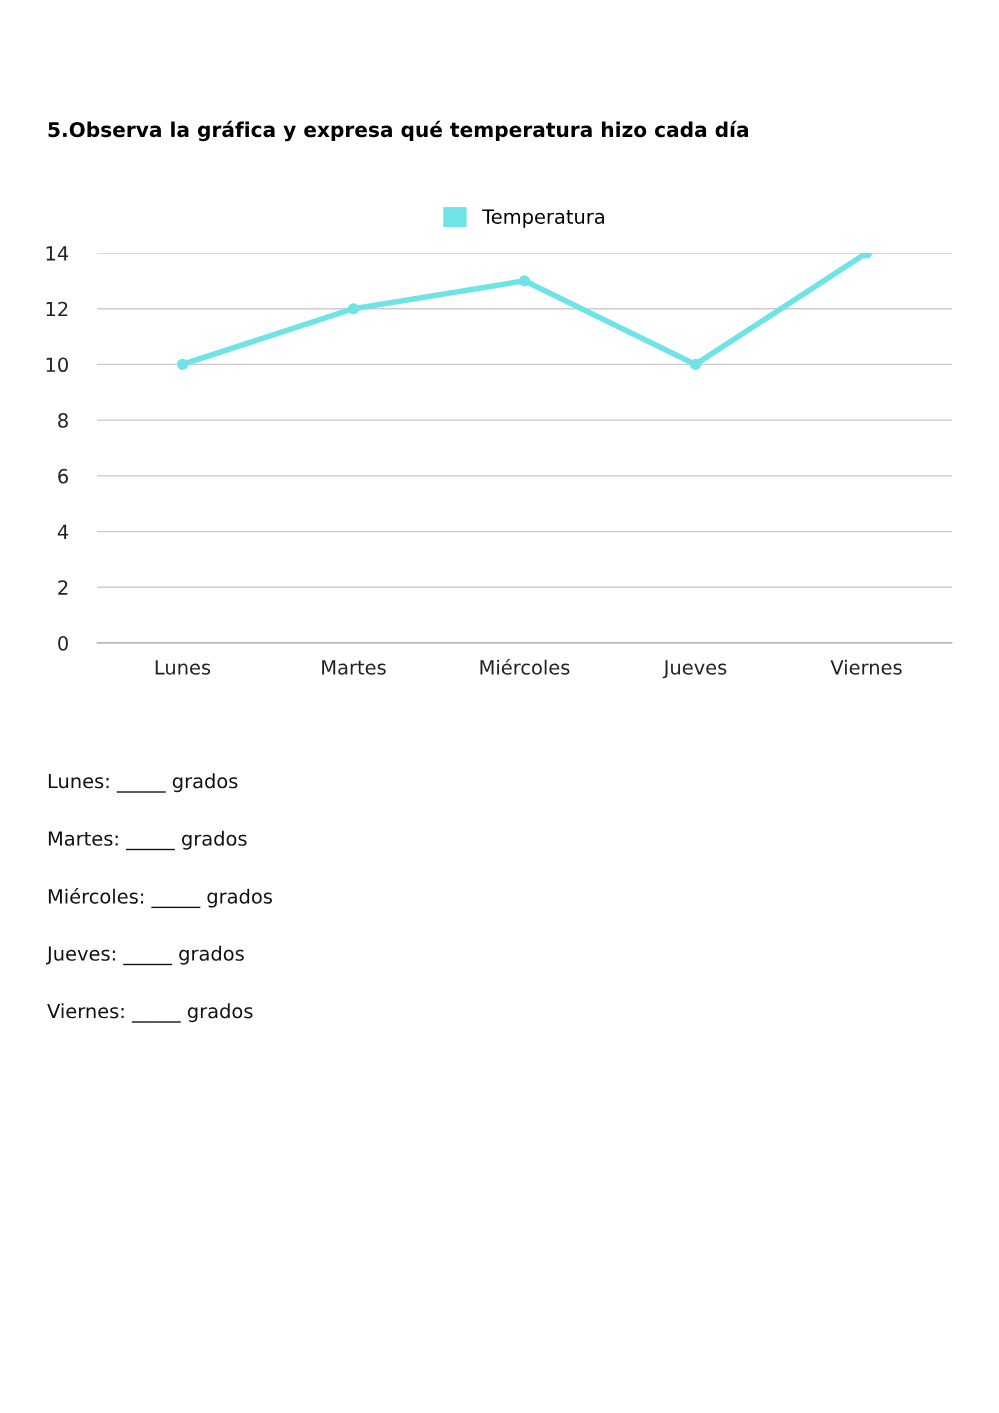  What do you see at coordinates (150, 1013) in the screenshot?
I see `text: Viernes: _____ grados` at bounding box center [150, 1013].